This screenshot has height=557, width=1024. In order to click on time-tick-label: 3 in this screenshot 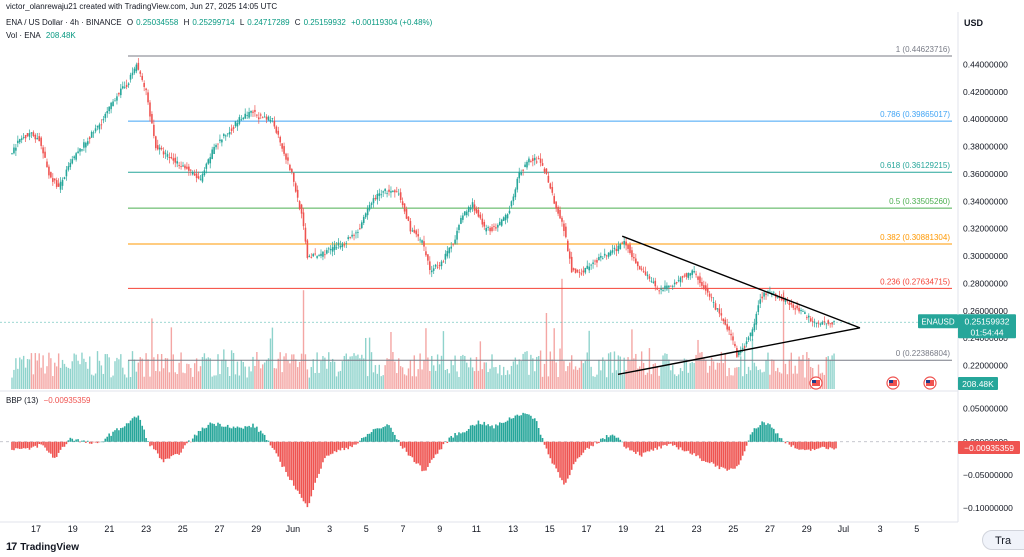, I will do `click(329, 529)`.